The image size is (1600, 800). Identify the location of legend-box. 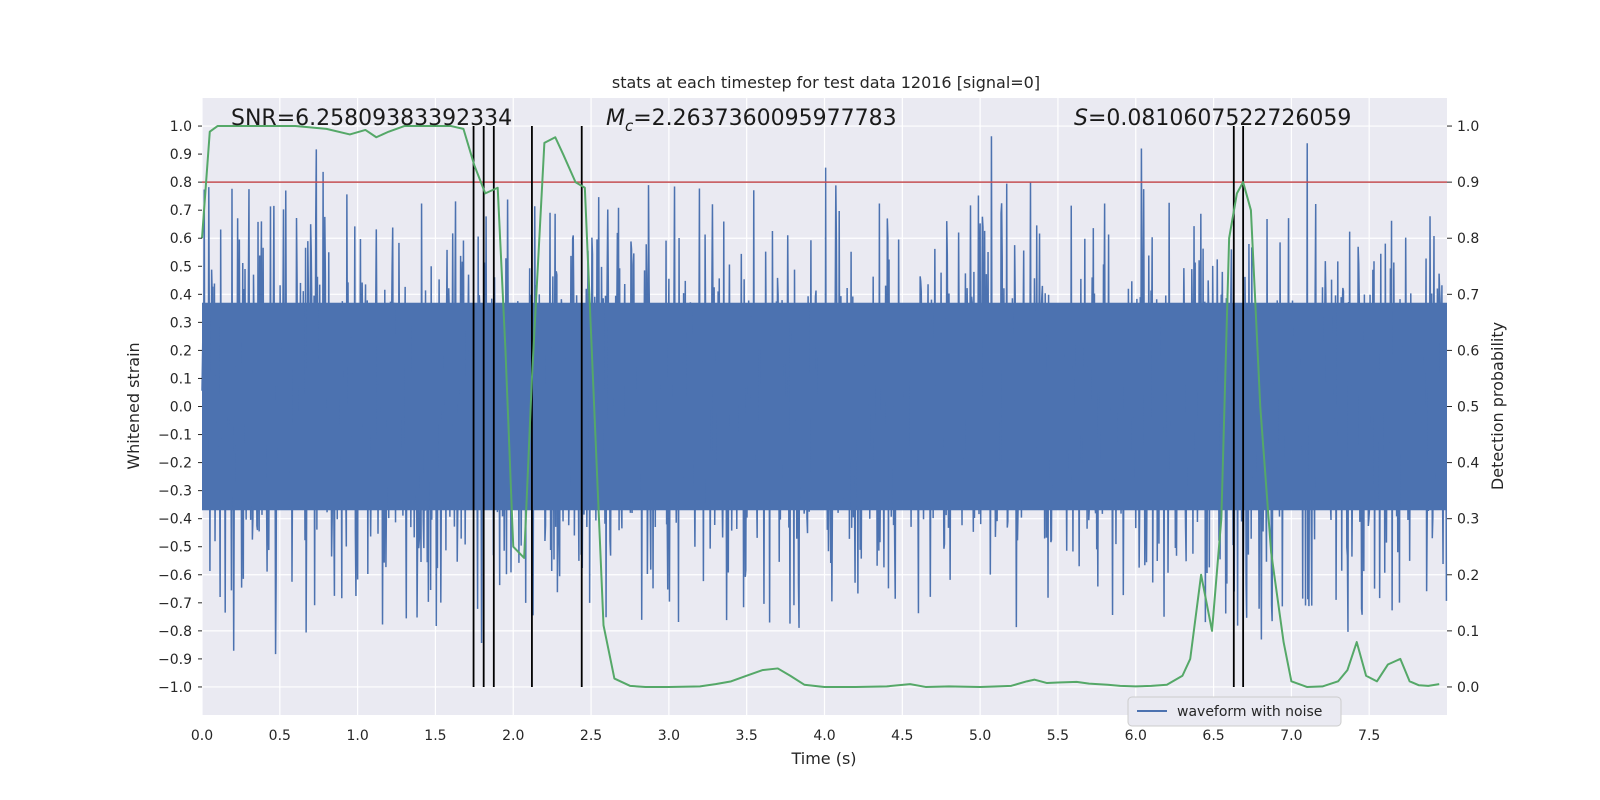
(1234, 711).